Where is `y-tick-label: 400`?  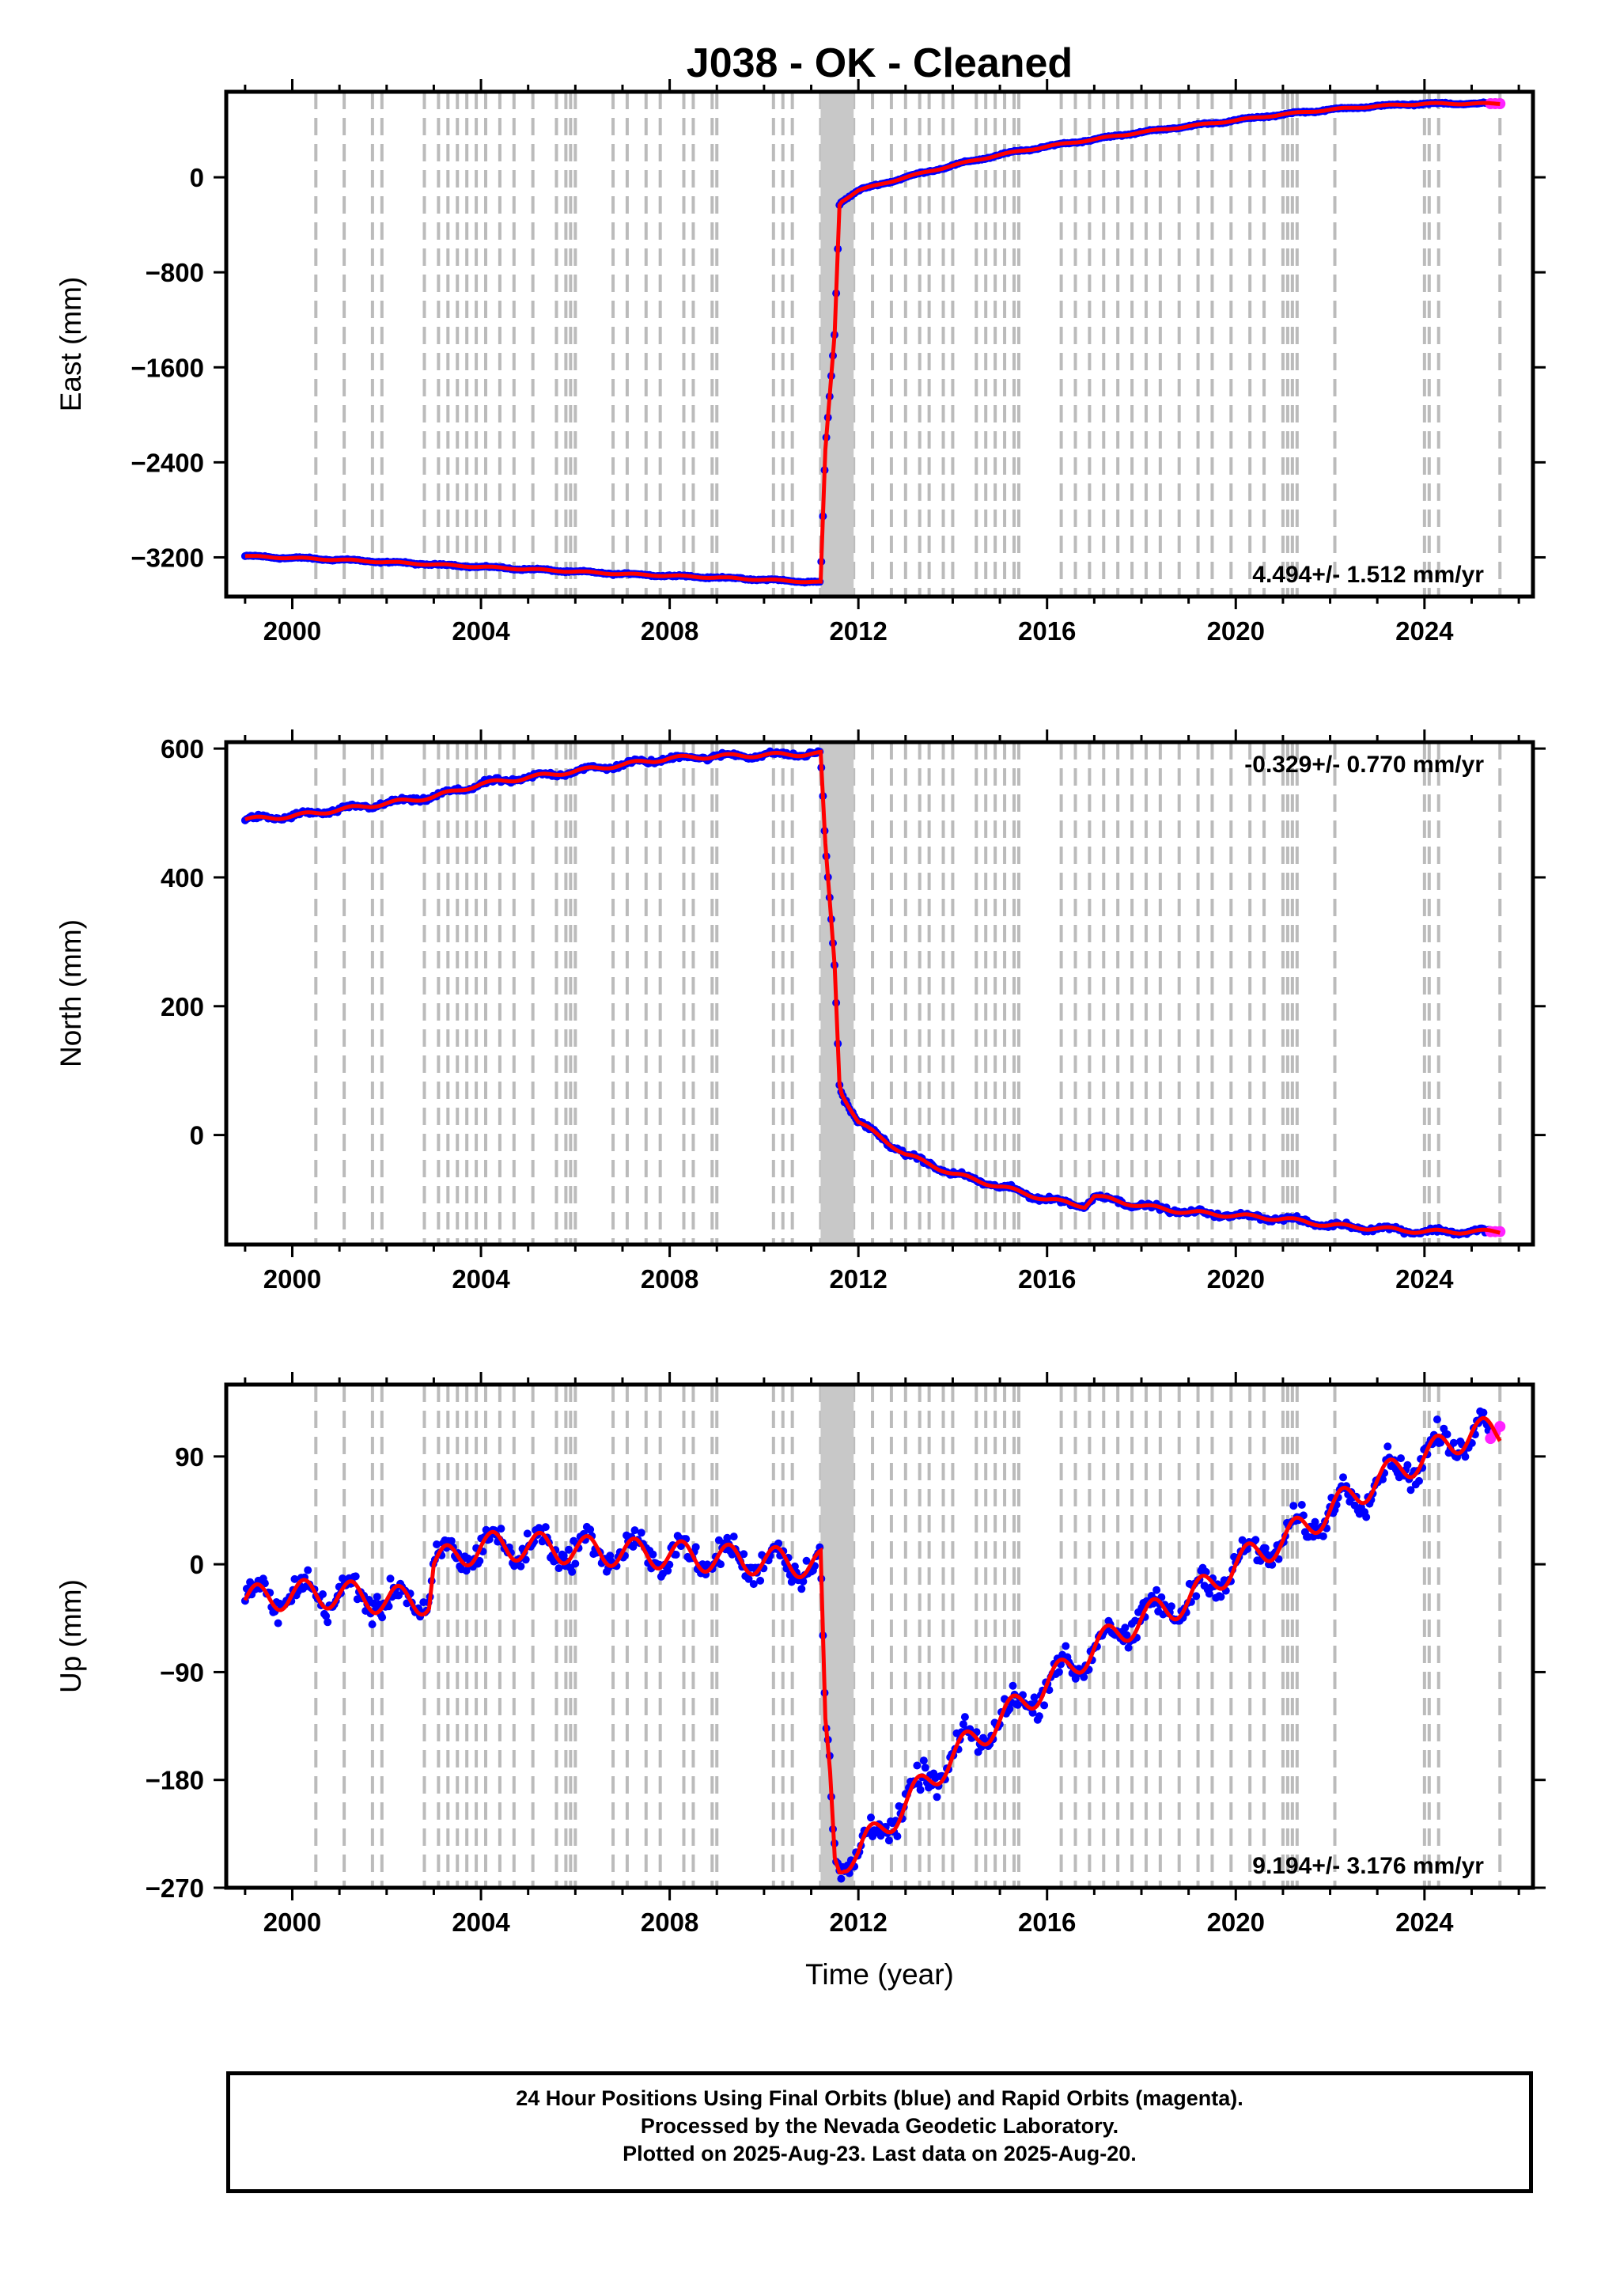
y-tick-label: 400 is located at coordinates (183, 878).